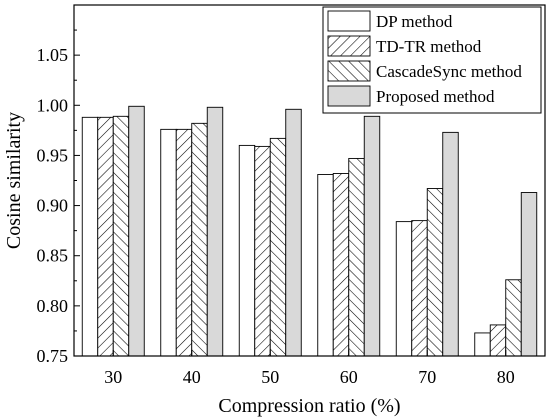 The width and height of the screenshot is (550, 419). Describe the element at coordinates (53, 306) in the screenshot. I see `y-tick-label: 0.80` at that location.